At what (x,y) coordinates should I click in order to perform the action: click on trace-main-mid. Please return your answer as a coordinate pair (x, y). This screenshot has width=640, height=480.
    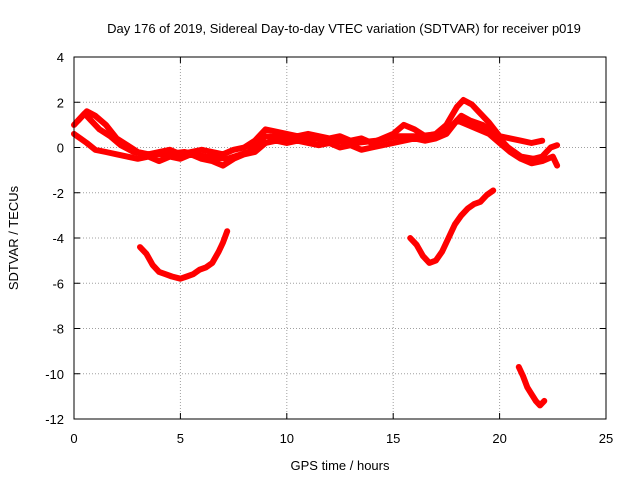
    Looking at the image, I should click on (318, 136).